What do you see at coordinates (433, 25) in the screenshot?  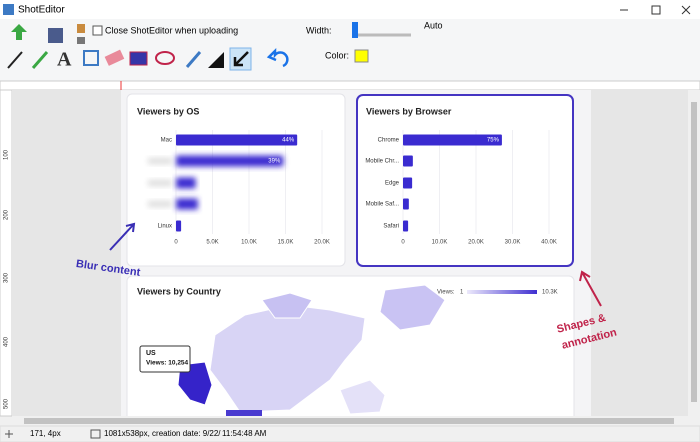 I see `width-value: Auto` at bounding box center [433, 25].